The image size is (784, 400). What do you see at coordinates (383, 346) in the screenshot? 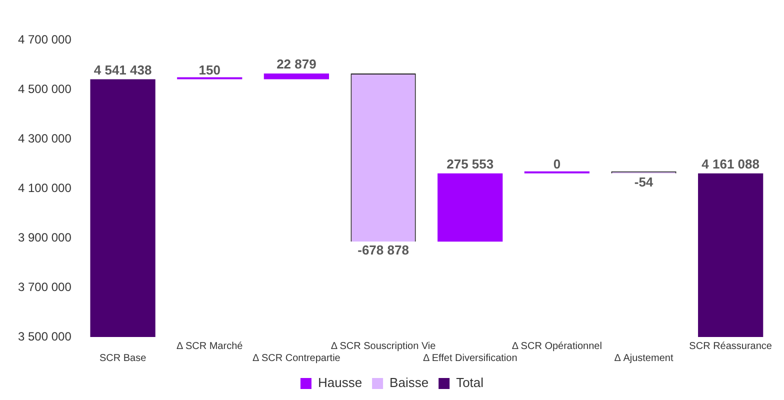
I see `x-tick-label: Δ SCR Souscription Vie` at bounding box center [383, 346].